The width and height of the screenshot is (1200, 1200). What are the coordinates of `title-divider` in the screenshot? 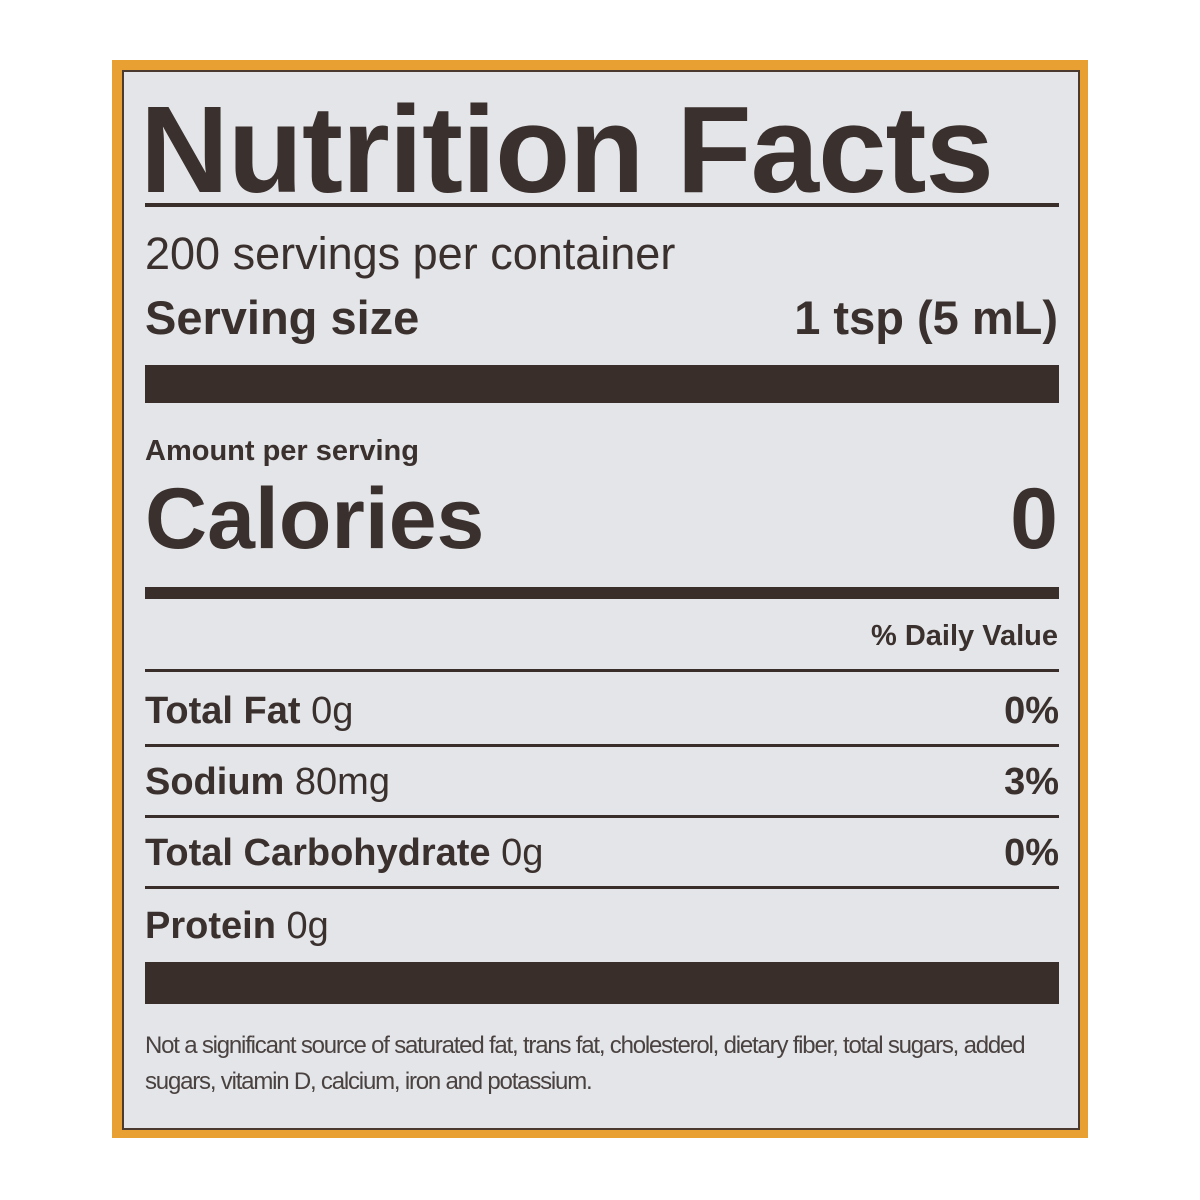 It's located at (602, 205).